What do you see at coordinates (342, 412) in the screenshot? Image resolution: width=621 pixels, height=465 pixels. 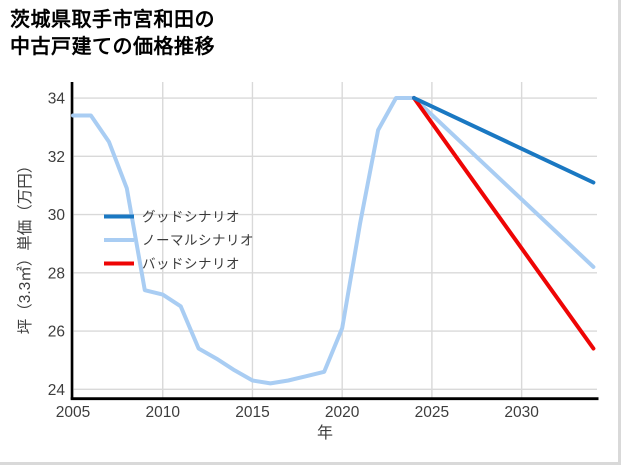 I see `x-tick-label: 2020` at bounding box center [342, 412].